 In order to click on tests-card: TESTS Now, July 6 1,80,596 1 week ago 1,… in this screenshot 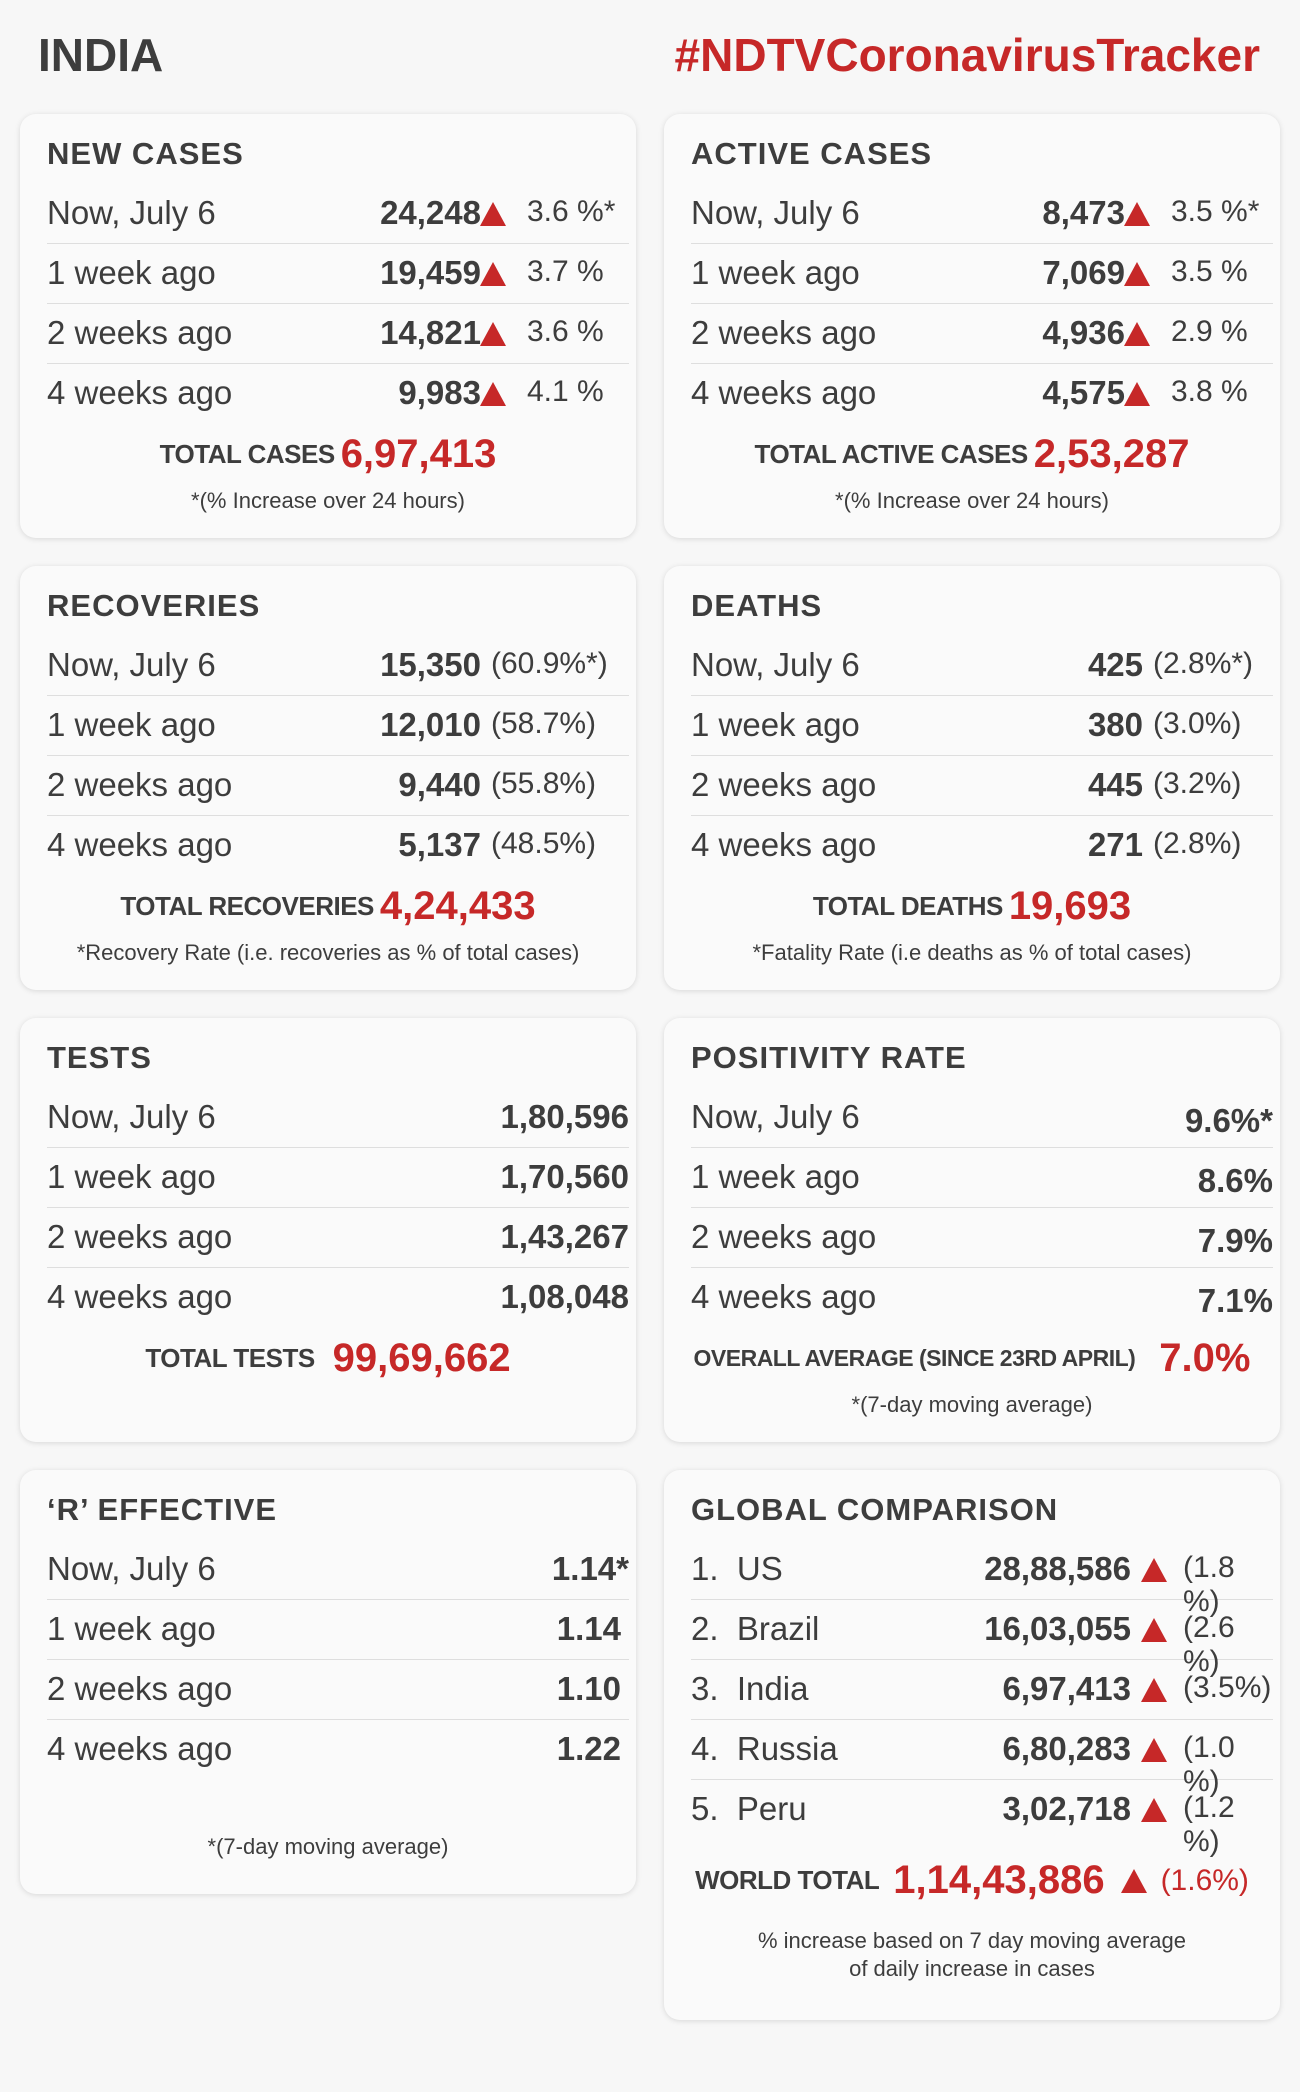, I will do `click(328, 1230)`.